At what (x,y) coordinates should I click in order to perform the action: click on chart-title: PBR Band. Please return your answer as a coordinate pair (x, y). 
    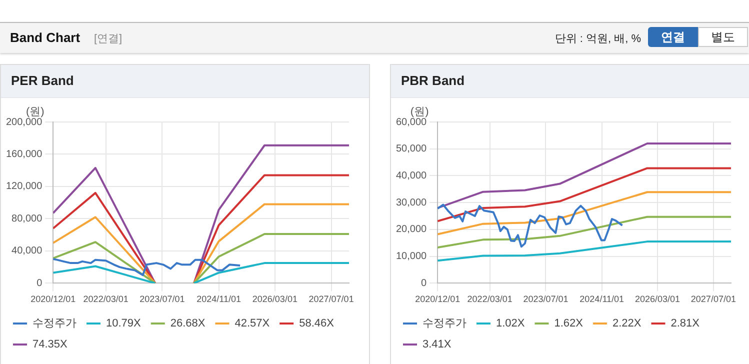
    Looking at the image, I should click on (570, 81).